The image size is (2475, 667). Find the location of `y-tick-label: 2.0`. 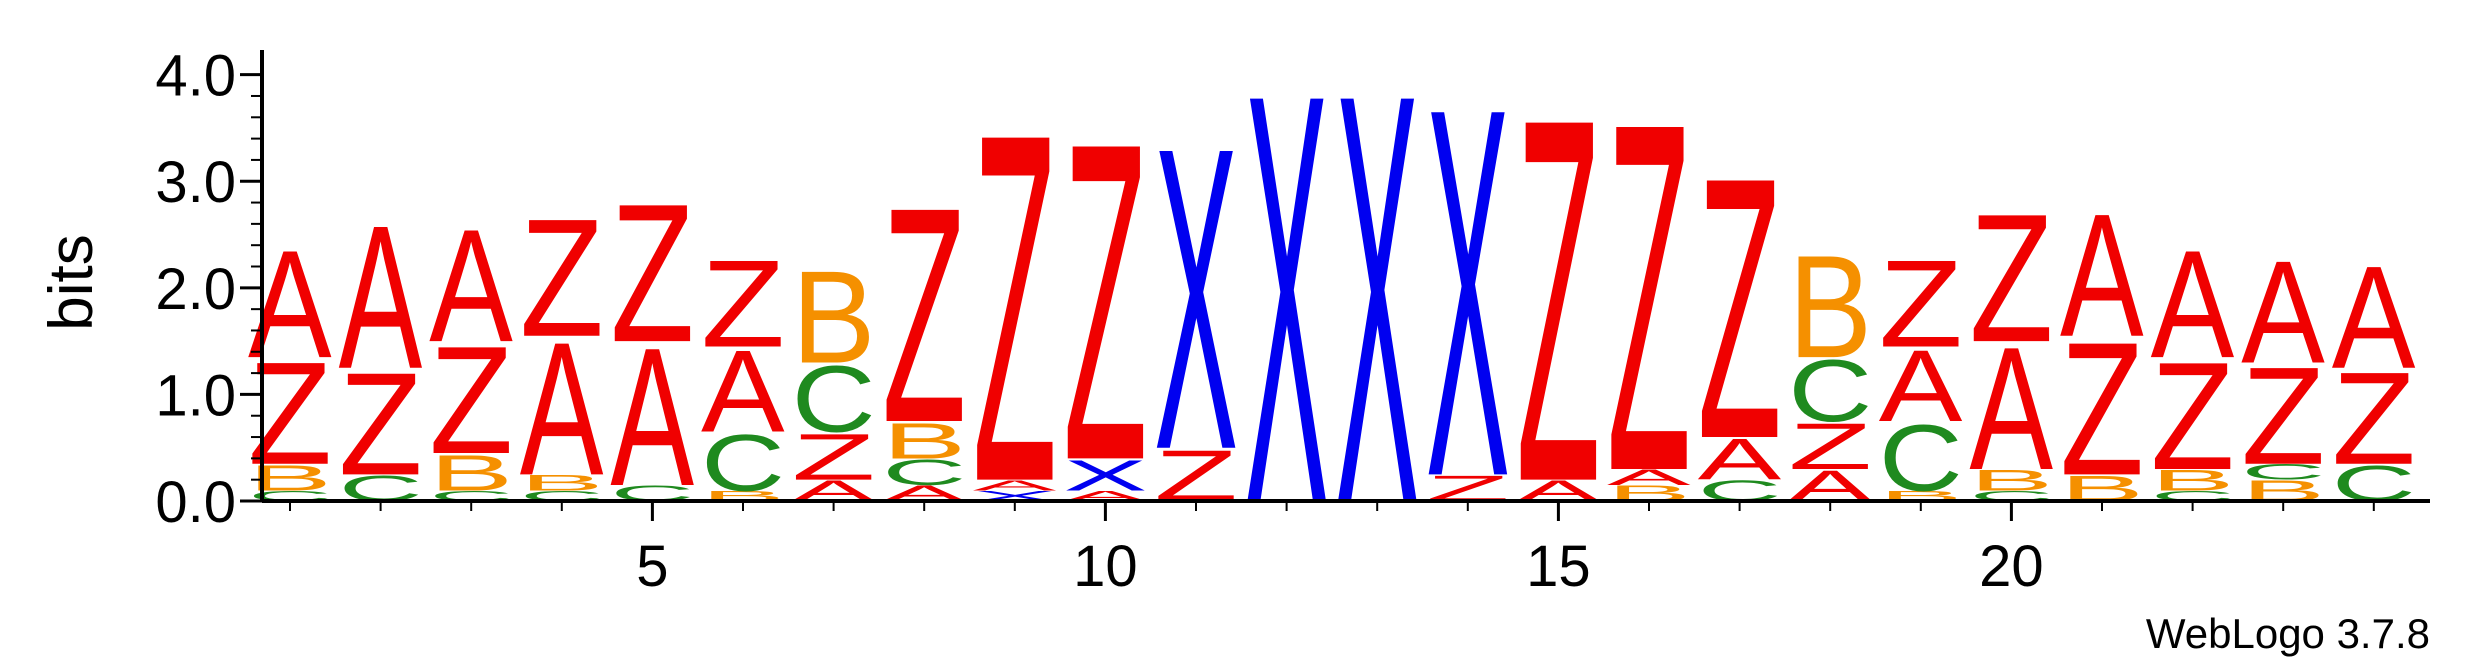

y-tick-label: 2.0 is located at coordinates (195, 289).